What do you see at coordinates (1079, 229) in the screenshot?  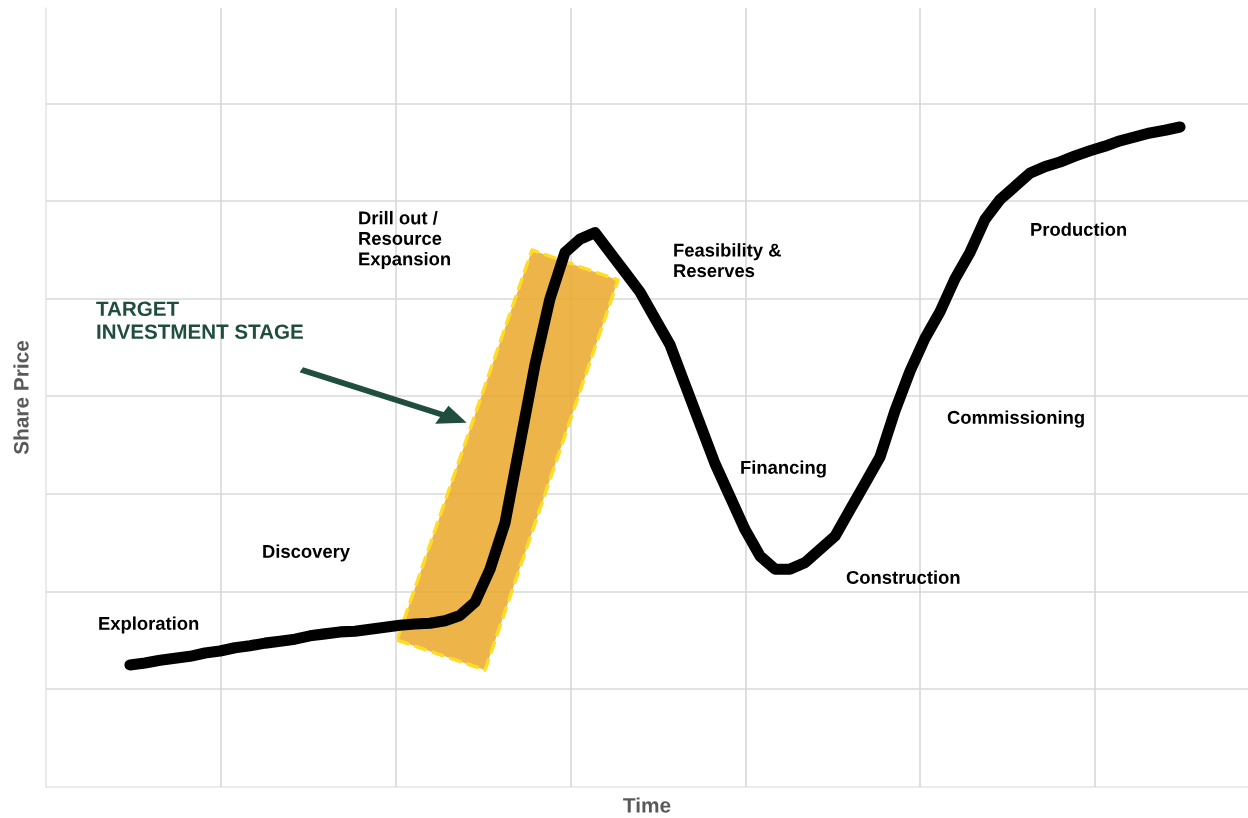 I see `annotation: Production` at bounding box center [1079, 229].